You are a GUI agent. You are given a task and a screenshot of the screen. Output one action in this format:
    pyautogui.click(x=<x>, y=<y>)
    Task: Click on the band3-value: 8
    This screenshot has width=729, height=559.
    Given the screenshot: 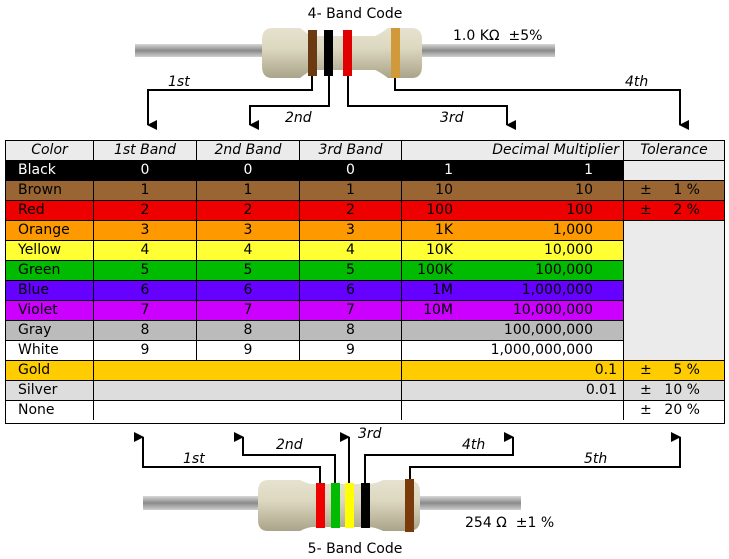 What is the action you would take?
    pyautogui.click(x=351, y=330)
    